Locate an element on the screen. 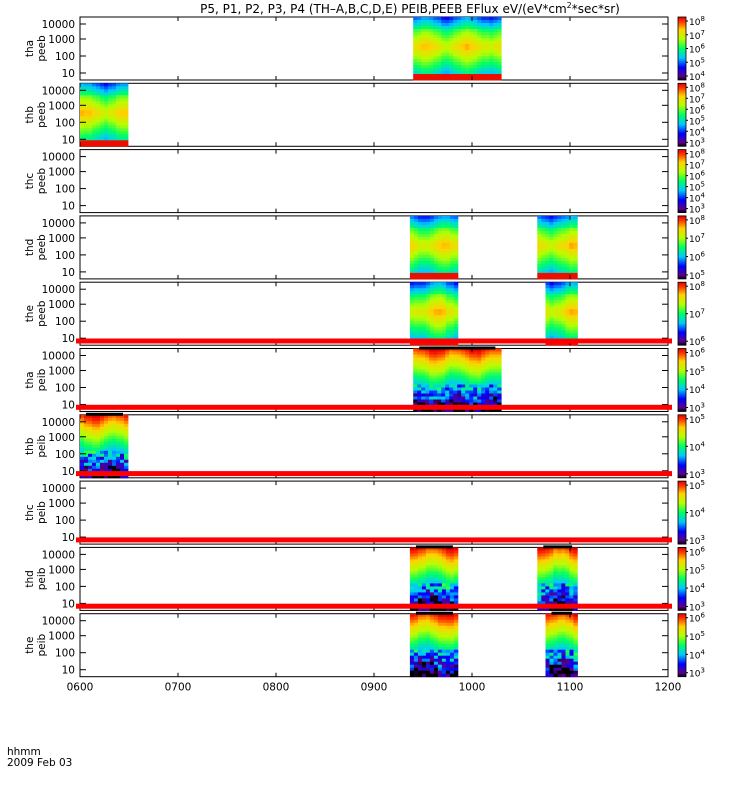 Image resolution: width=750 pixels, height=800 pixels. panel-label: thbpeeb is located at coordinates (36, 114).